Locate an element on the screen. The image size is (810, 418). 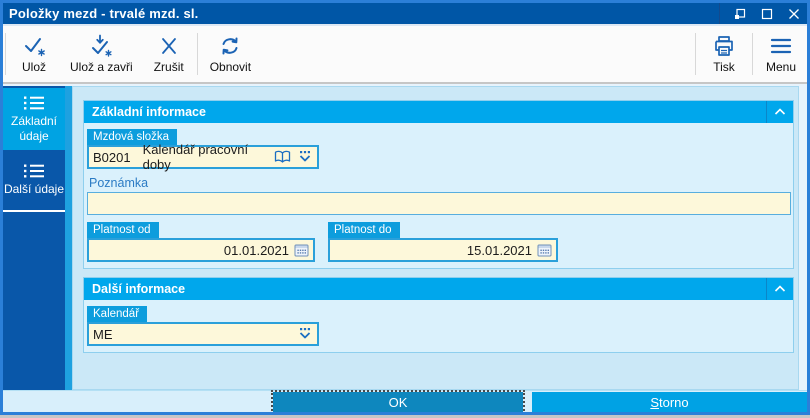
refresh-icon is located at coordinates (230, 46).